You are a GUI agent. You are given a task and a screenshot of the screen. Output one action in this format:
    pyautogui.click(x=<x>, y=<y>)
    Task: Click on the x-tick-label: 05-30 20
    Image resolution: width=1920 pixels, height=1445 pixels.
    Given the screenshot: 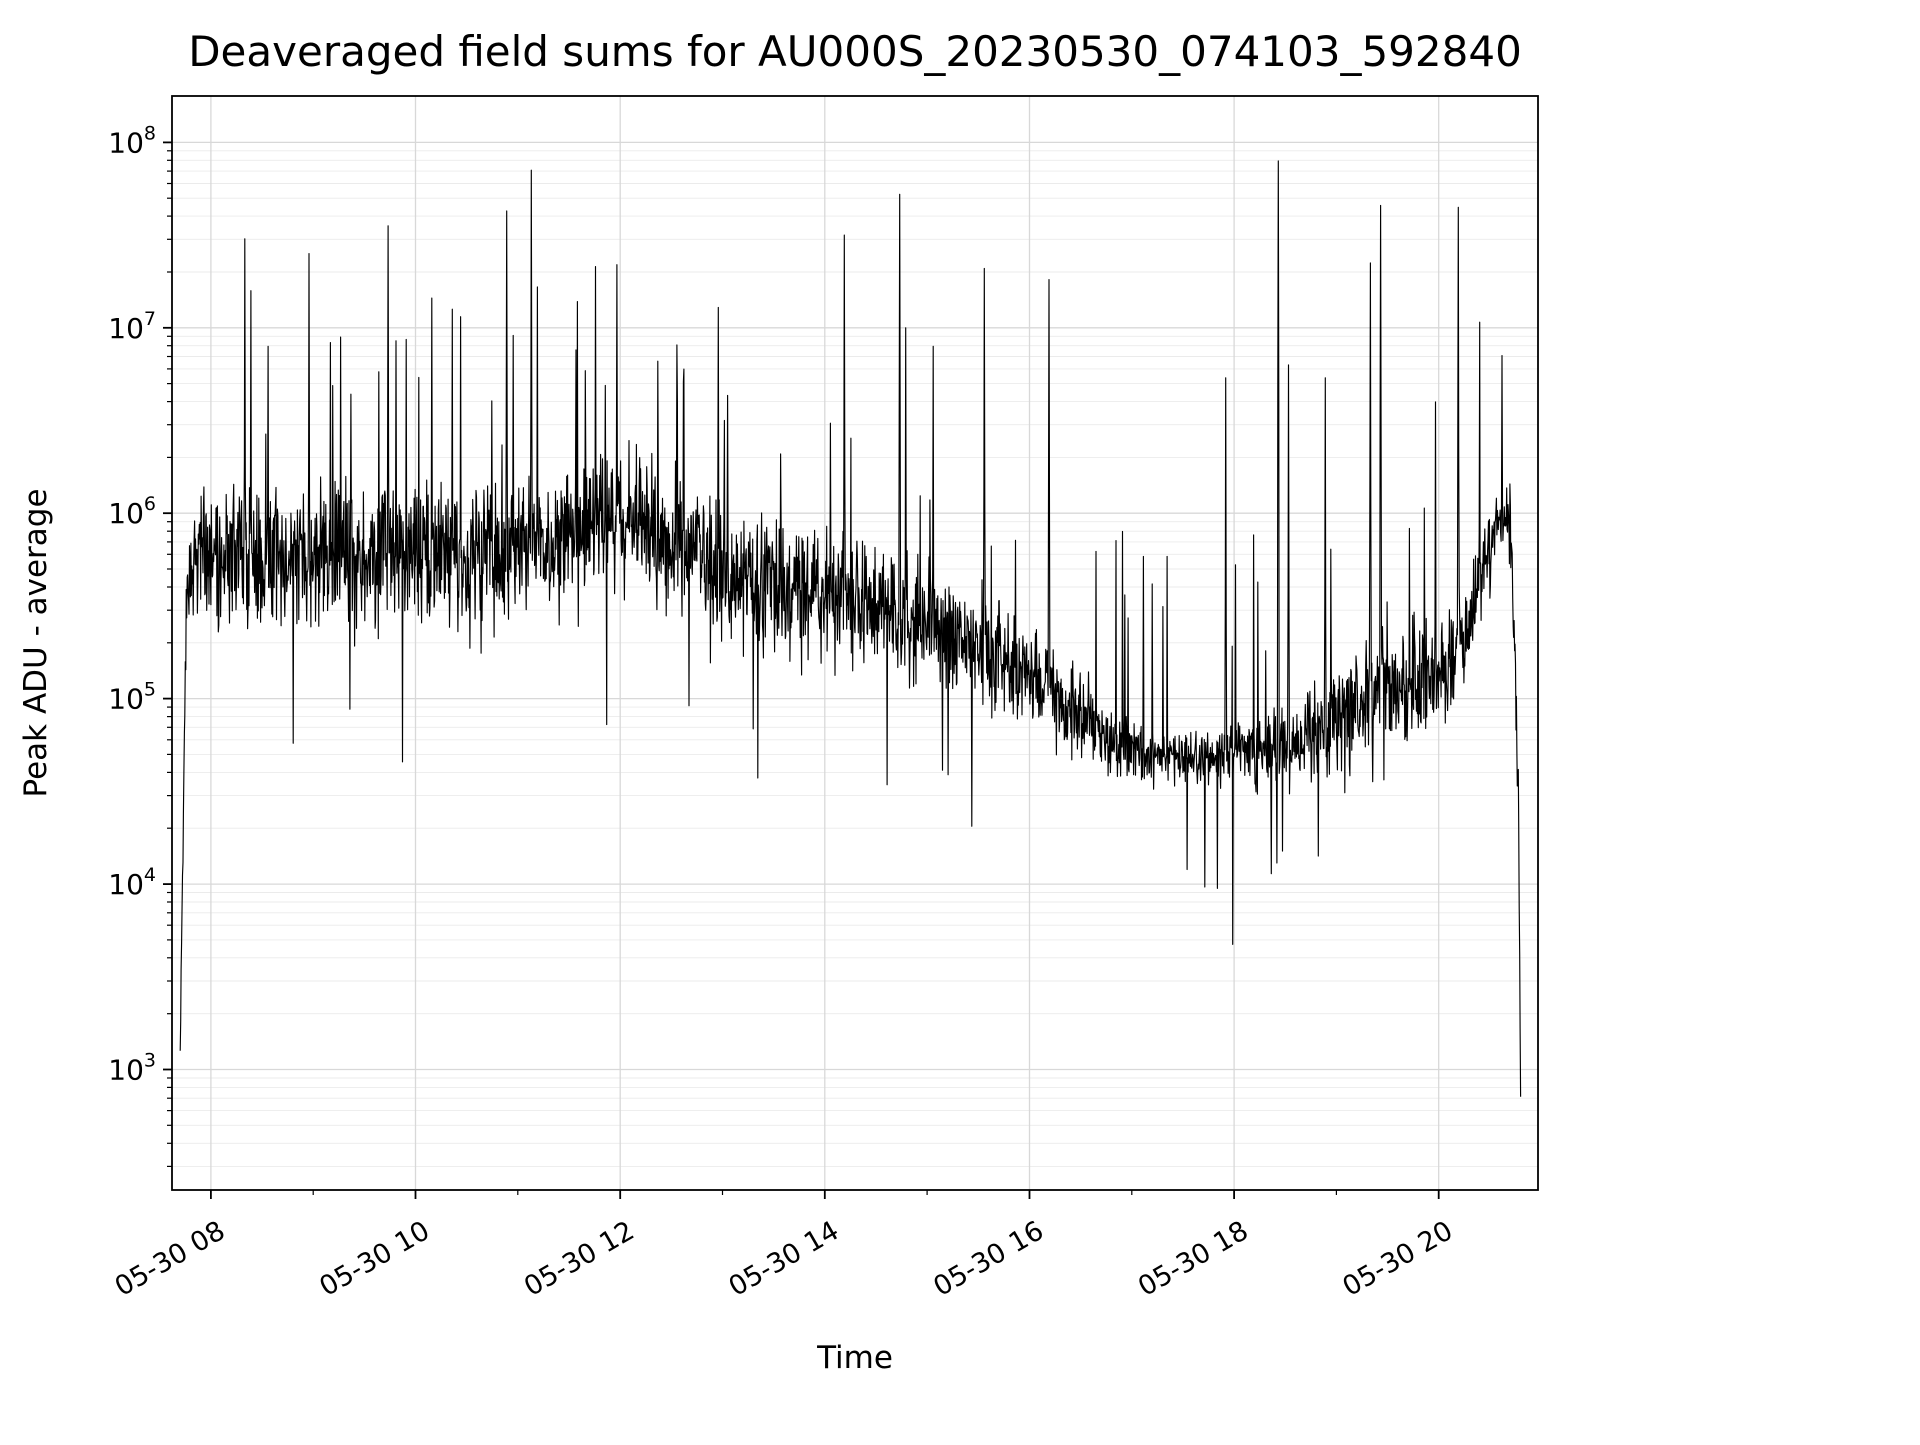 What is the action you would take?
    pyautogui.click(x=1398, y=1259)
    